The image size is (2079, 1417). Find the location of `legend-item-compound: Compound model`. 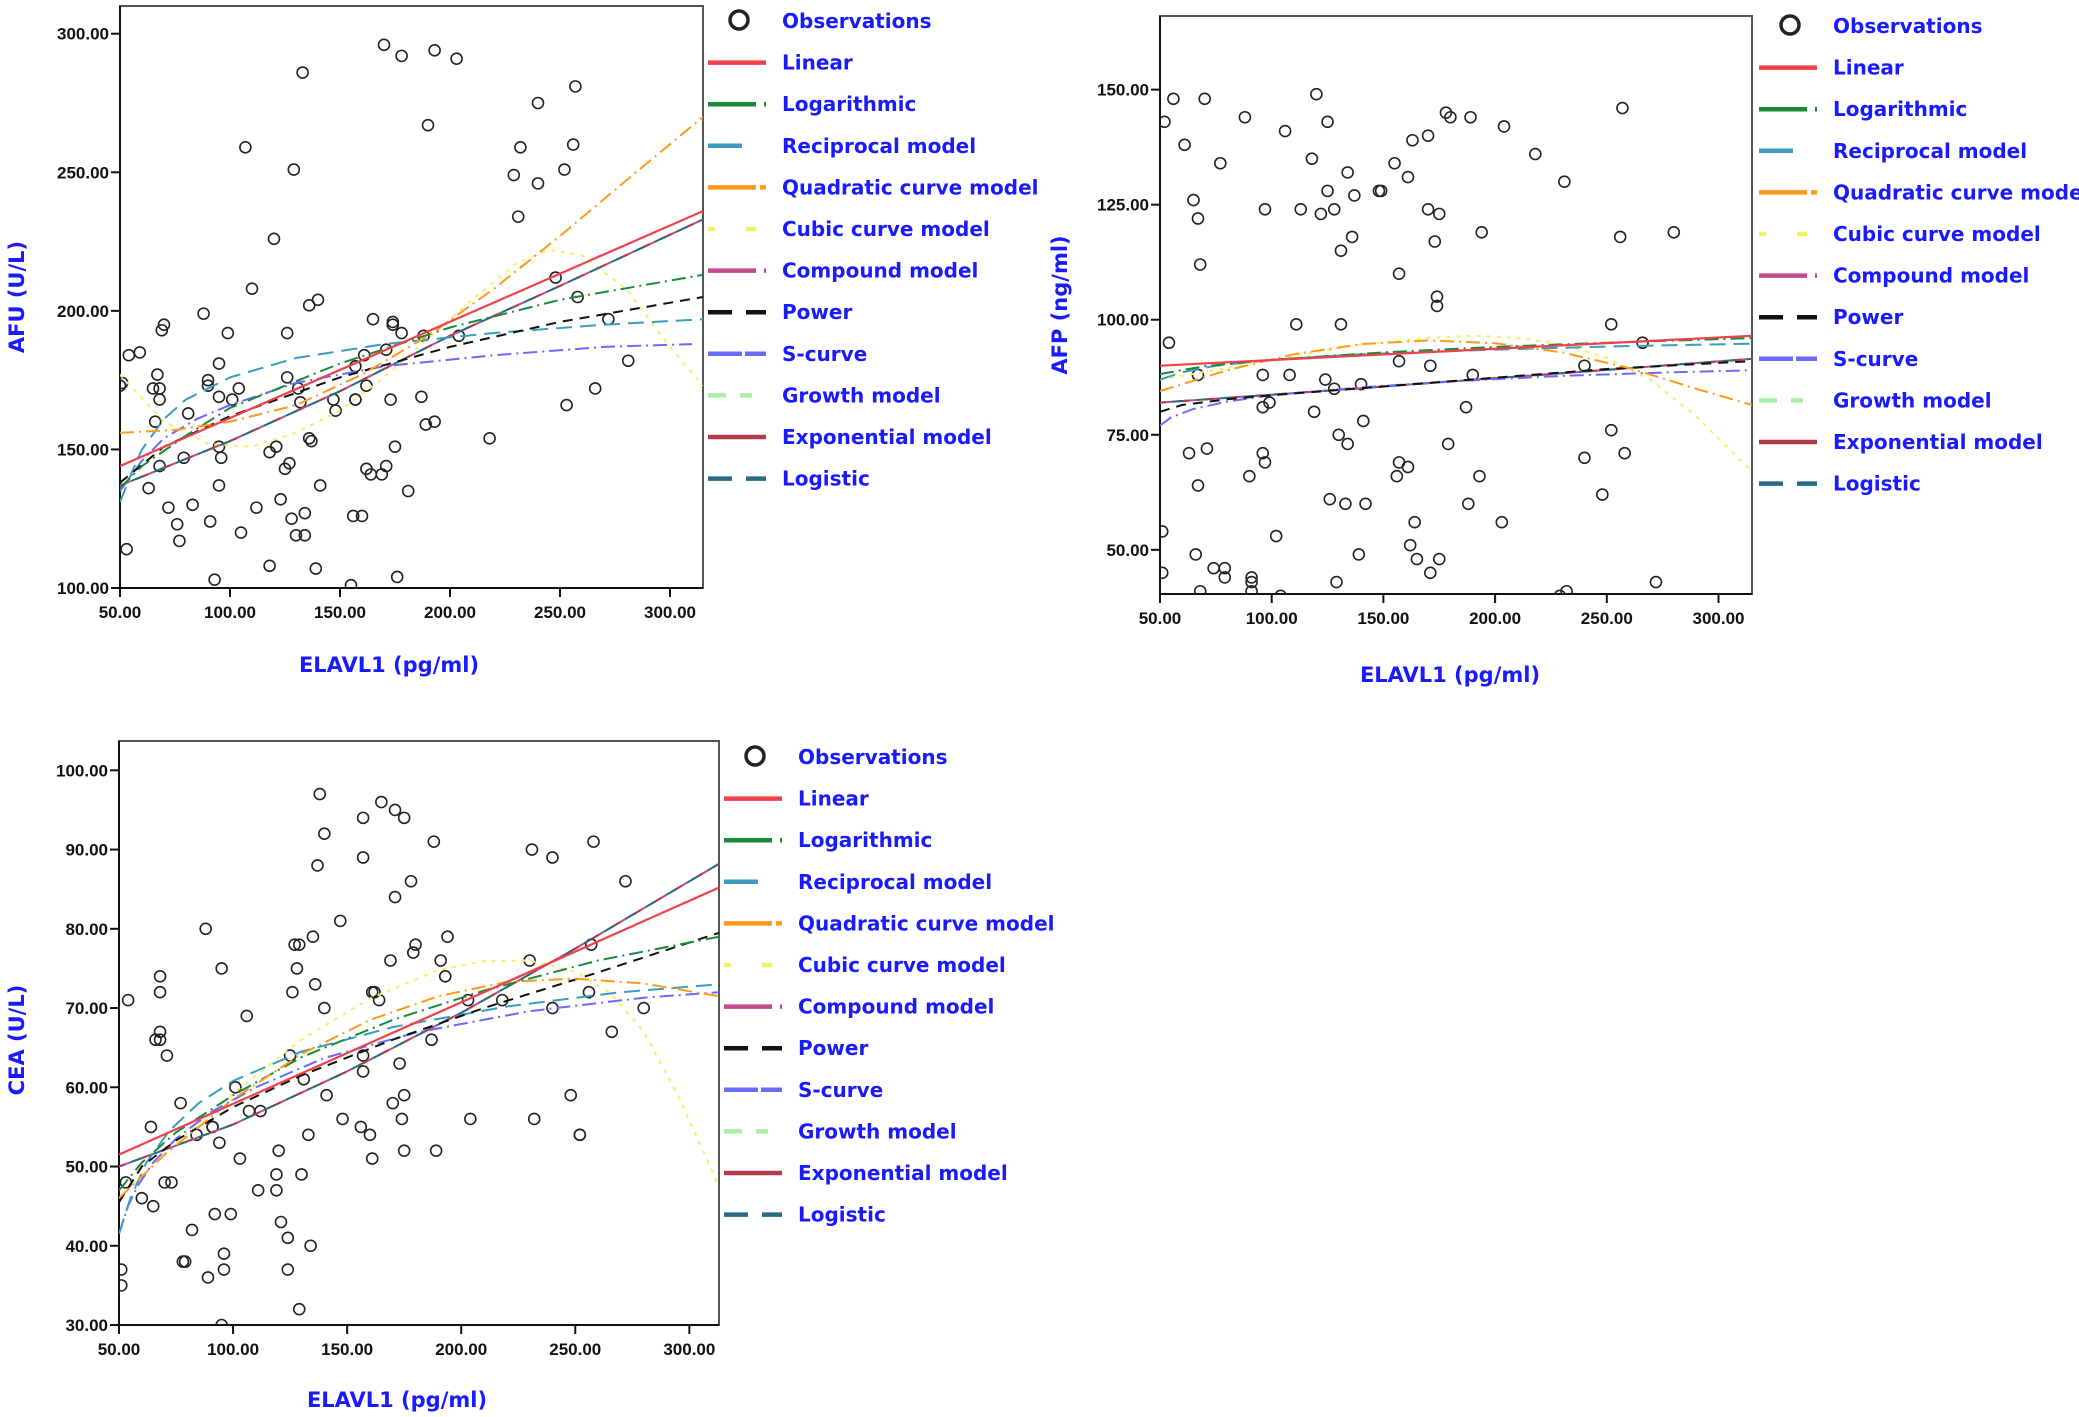

legend-item-compound: Compound model is located at coordinates (1894, 276).